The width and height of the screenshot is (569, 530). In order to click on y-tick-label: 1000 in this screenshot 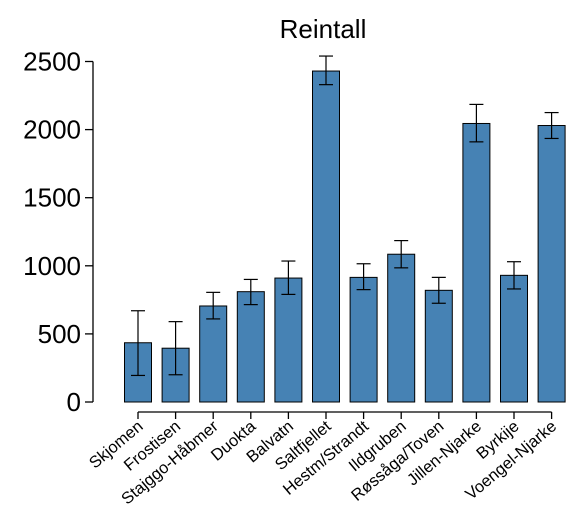, I will do `click(52, 266)`.